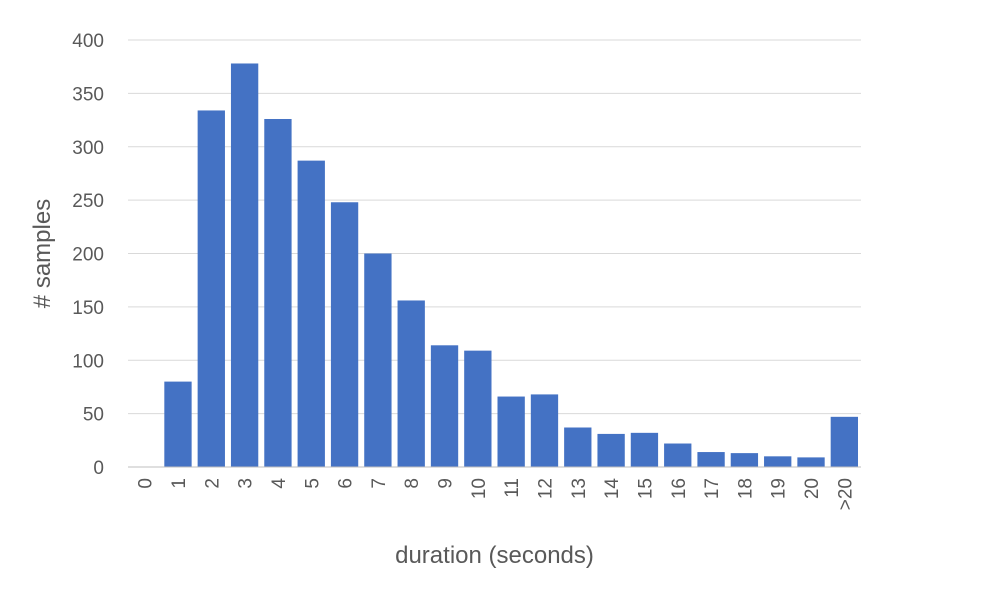 The width and height of the screenshot is (981, 589). Describe the element at coordinates (212, 483) in the screenshot. I see `x-tick-label: 2` at that location.